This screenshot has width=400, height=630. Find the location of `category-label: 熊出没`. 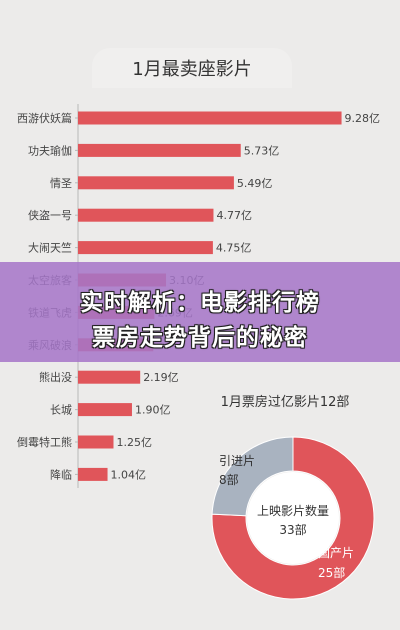

category-label: 熊出没 is located at coordinates (55, 377).